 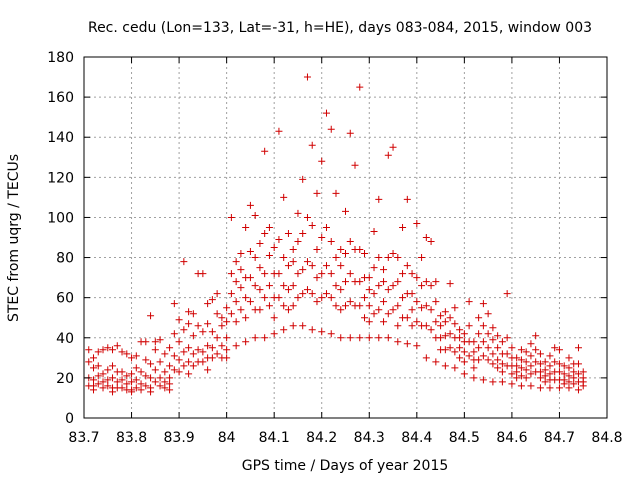 What do you see at coordinates (60, 138) in the screenshot?
I see `y-tick-label: 140` at bounding box center [60, 138].